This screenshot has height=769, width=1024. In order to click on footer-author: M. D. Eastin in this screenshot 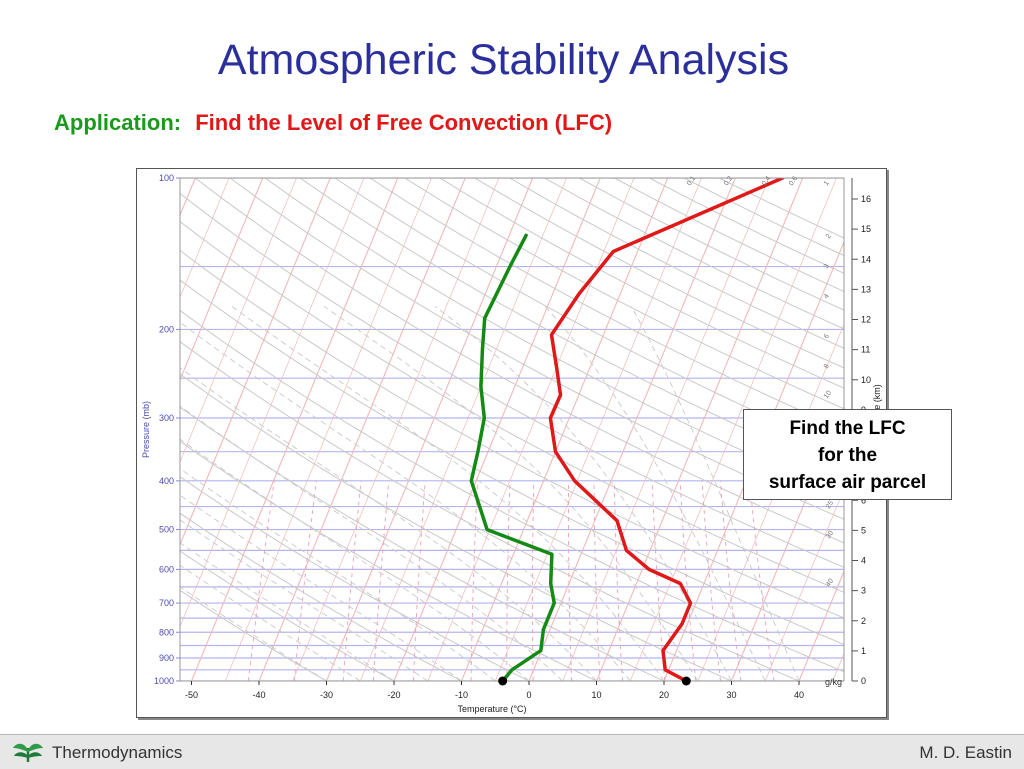, I will do `click(965, 752)`.